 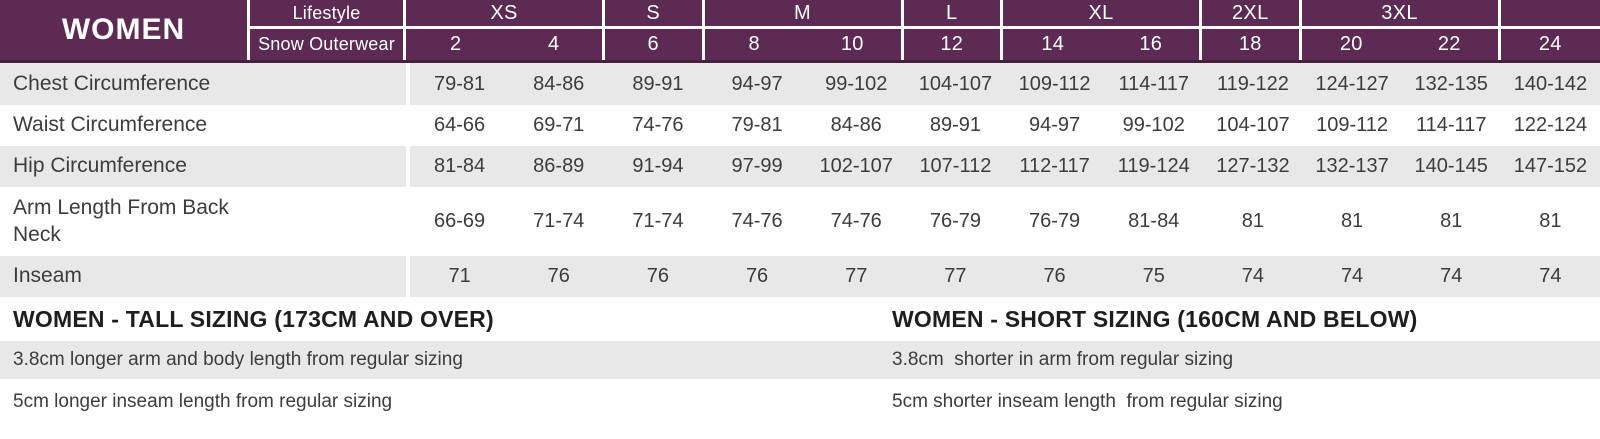 I want to click on size-group-cell: S, so click(x=655, y=14).